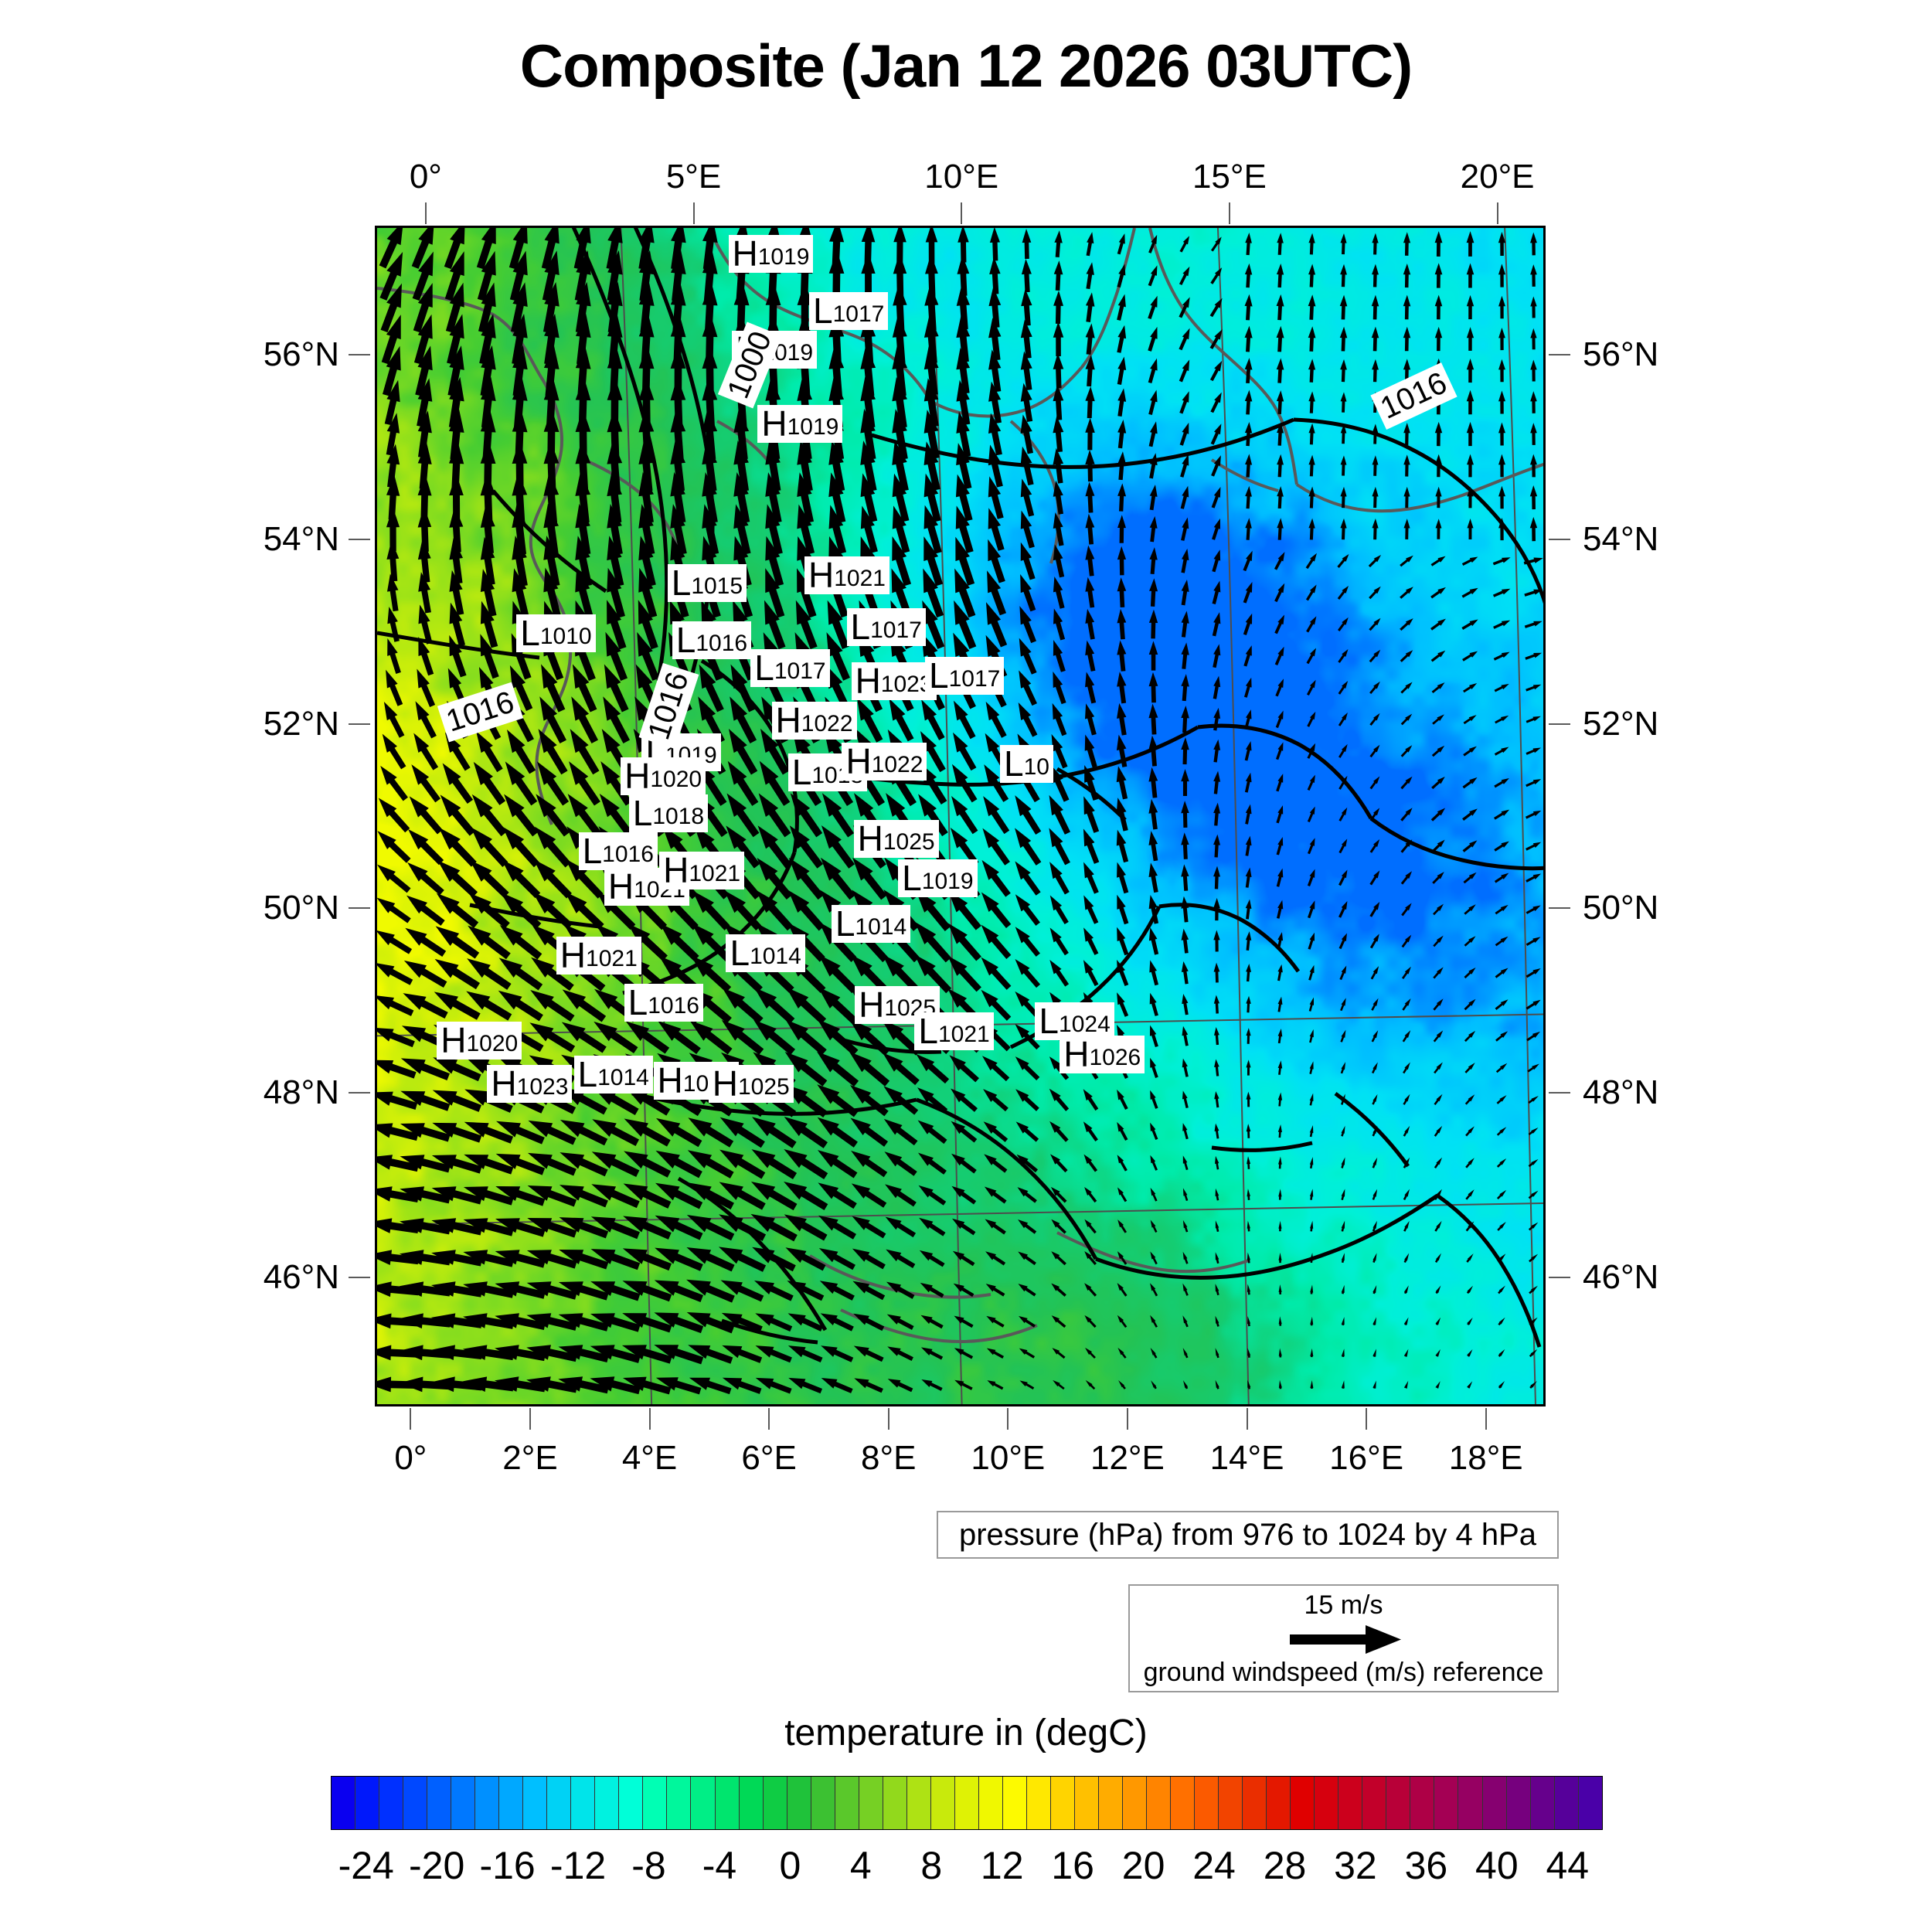 This screenshot has height=1932, width=1932. I want to click on pressure-marker-low-33: L1014, so click(613, 1075).